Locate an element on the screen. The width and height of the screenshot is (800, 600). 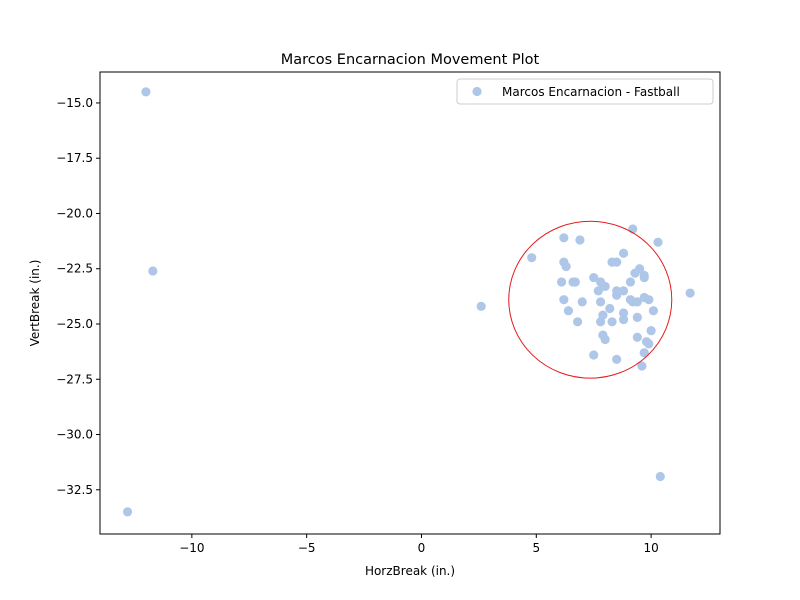
x-tick-label: 5 is located at coordinates (536, 548).